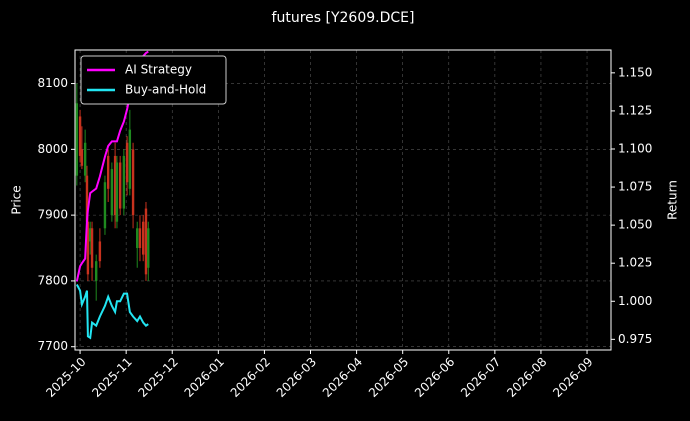 The image size is (690, 421). Describe the element at coordinates (52, 83) in the screenshot. I see `y-tick-label: 8100` at that location.